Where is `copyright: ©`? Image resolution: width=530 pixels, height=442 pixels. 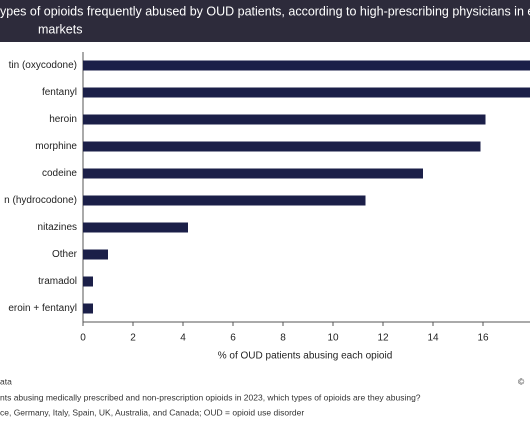
copyright: © is located at coordinates (521, 381).